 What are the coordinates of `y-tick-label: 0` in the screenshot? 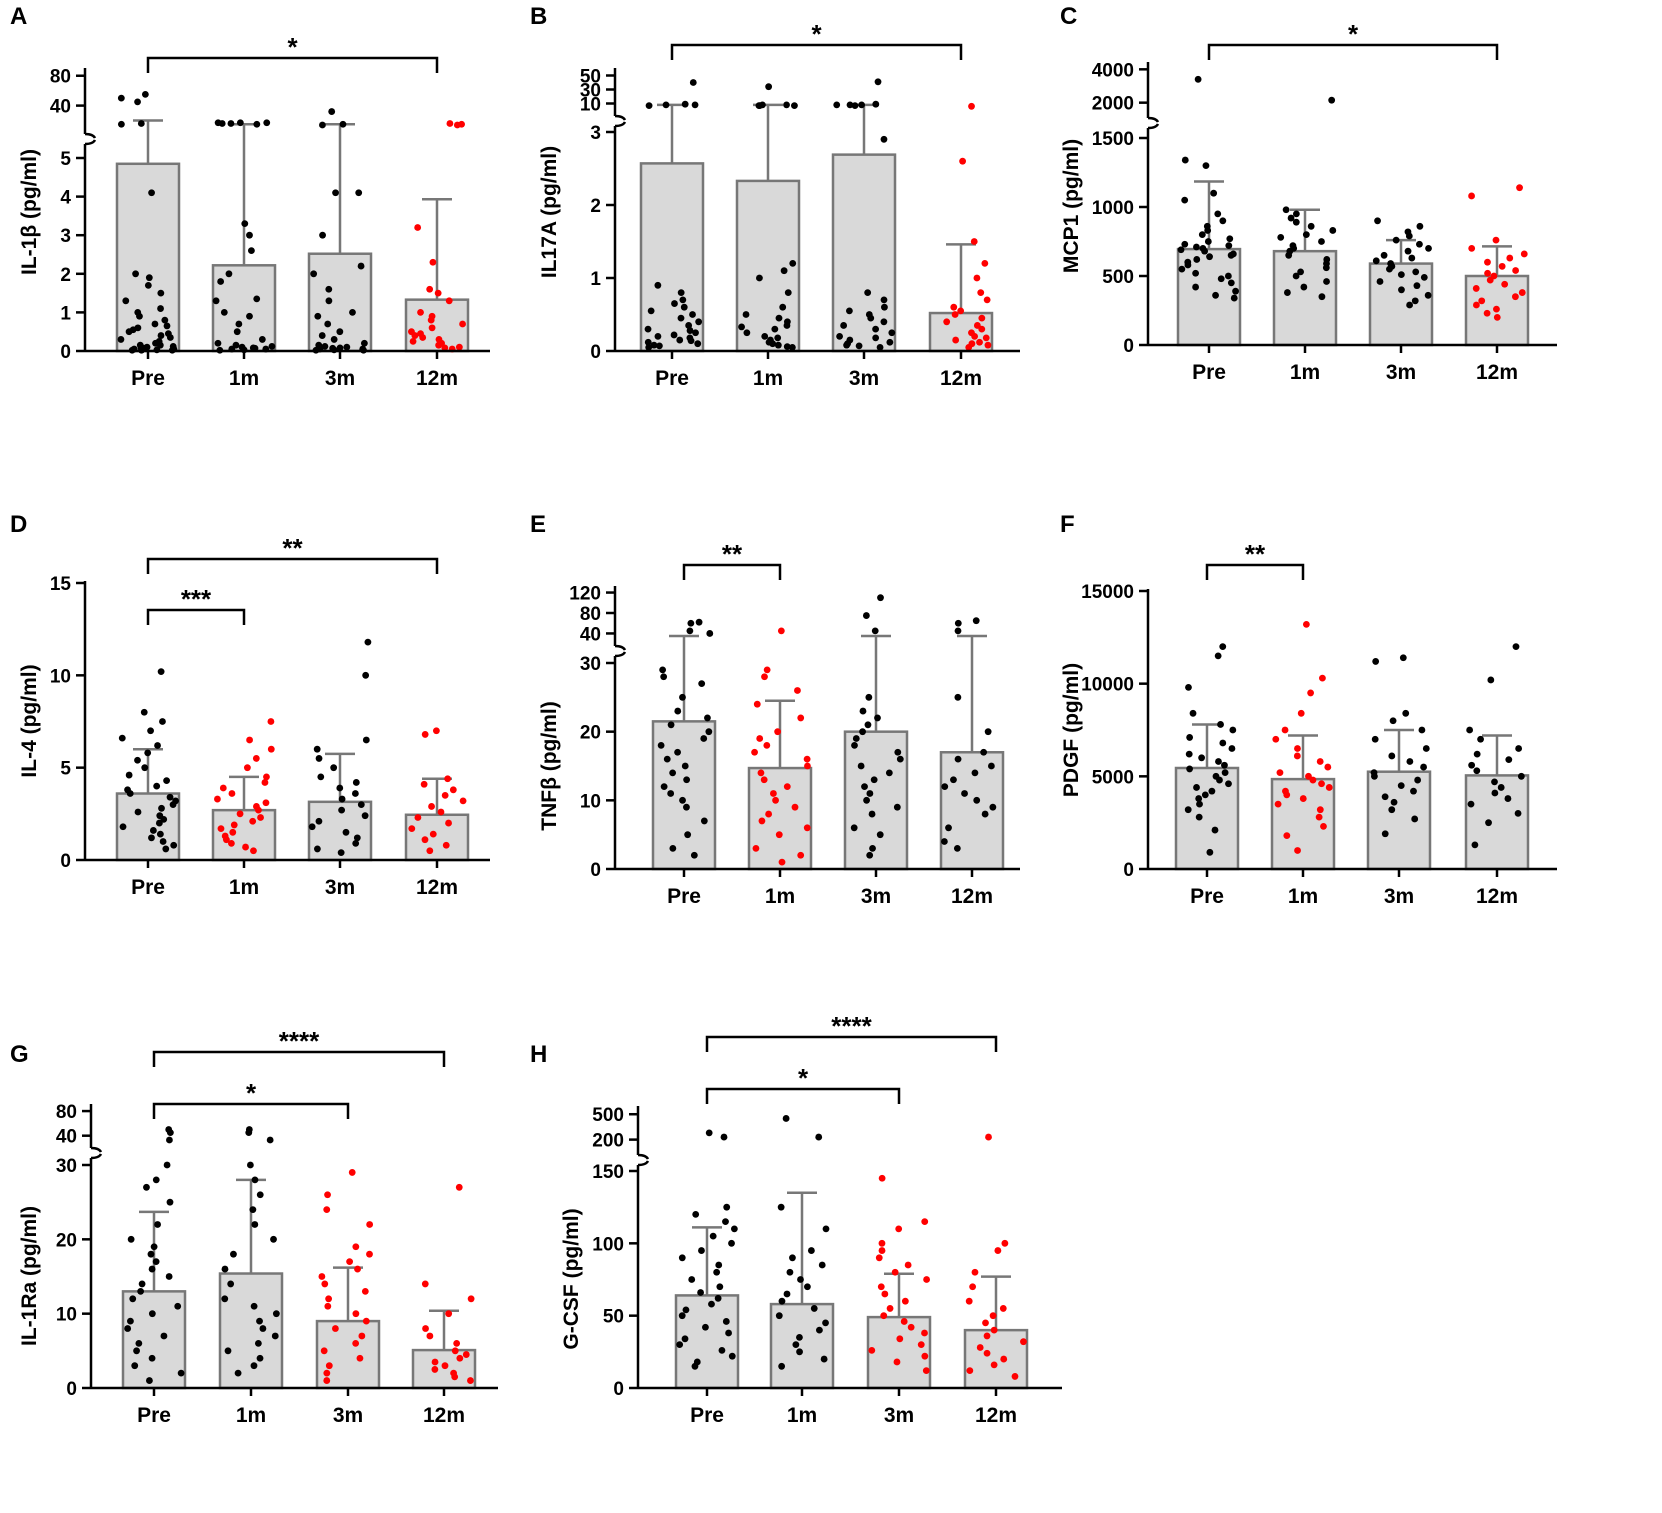 It's located at (1128, 346).